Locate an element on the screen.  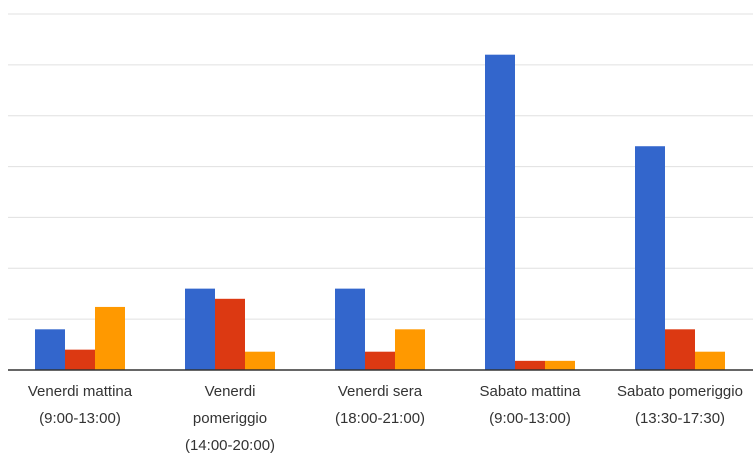
x-tick-label: (18:00-21:00) is located at coordinates (380, 418).